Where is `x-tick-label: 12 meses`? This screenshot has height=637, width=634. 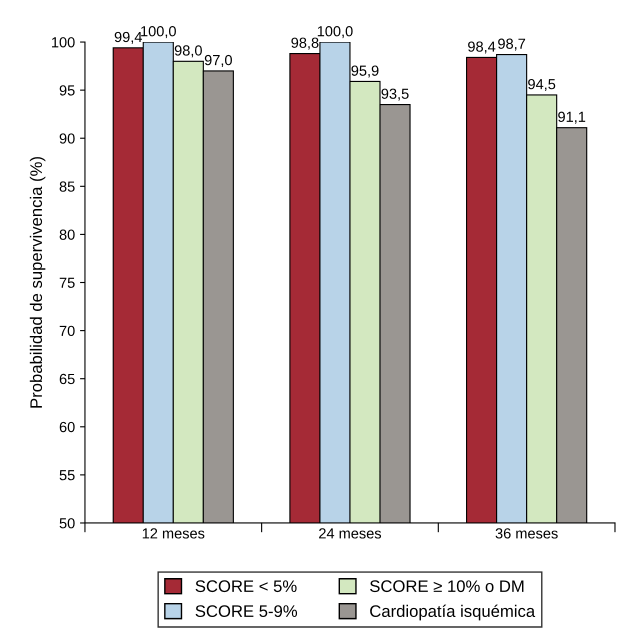 x-tick-label: 12 meses is located at coordinates (173, 533).